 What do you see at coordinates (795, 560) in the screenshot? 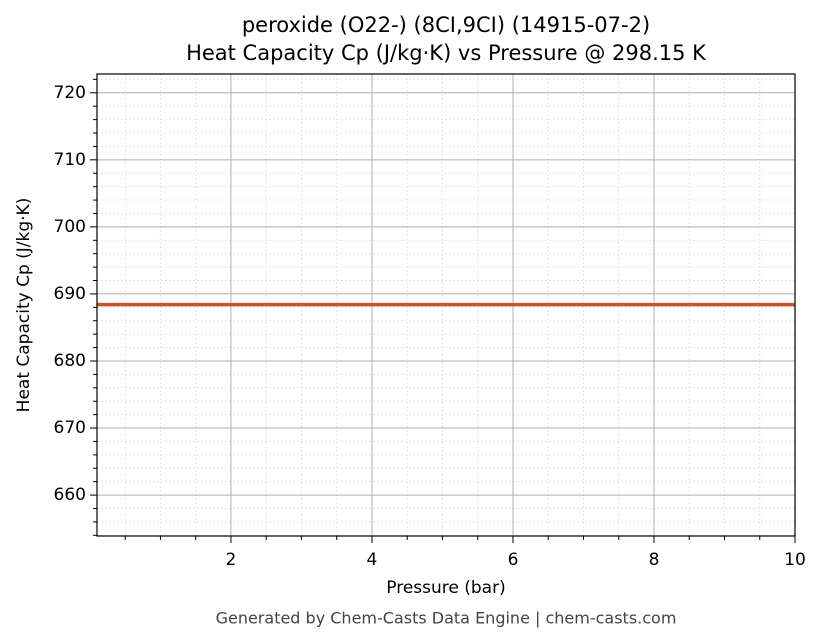
I see `x-tick-label: 10` at bounding box center [795, 560].